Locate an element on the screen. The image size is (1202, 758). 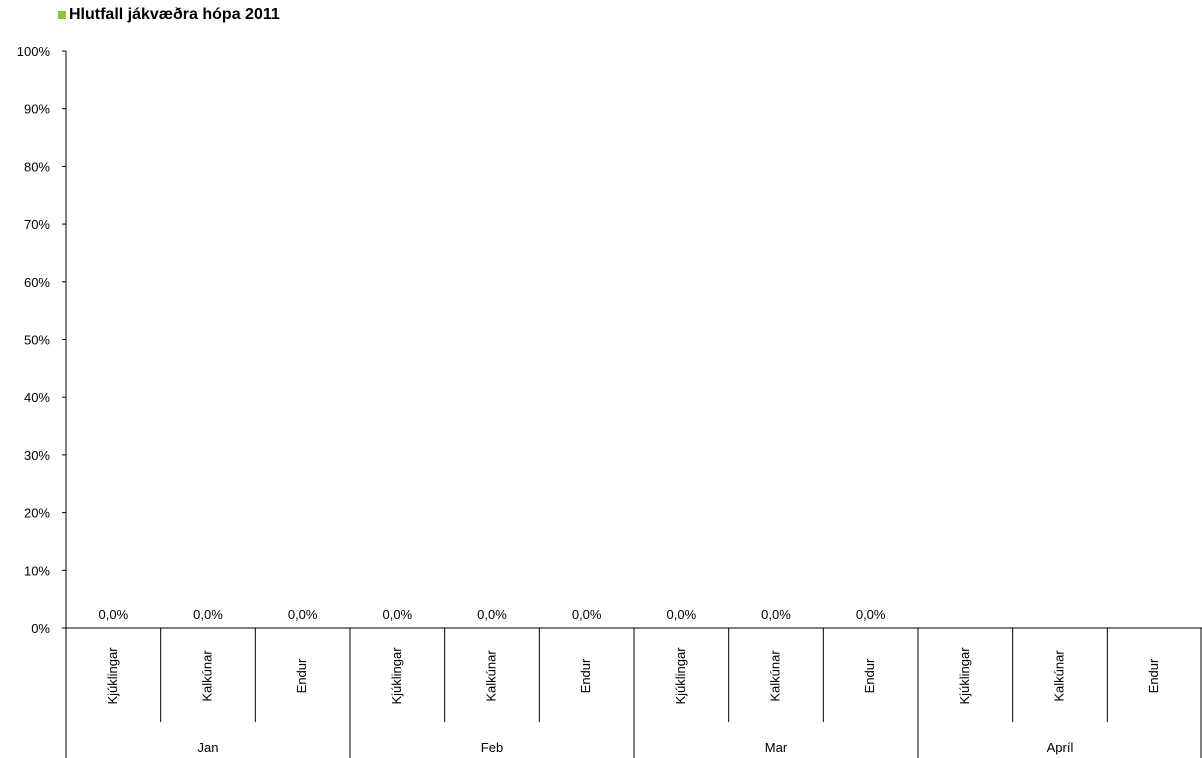
y-tick-label: 90% is located at coordinates (37, 109).